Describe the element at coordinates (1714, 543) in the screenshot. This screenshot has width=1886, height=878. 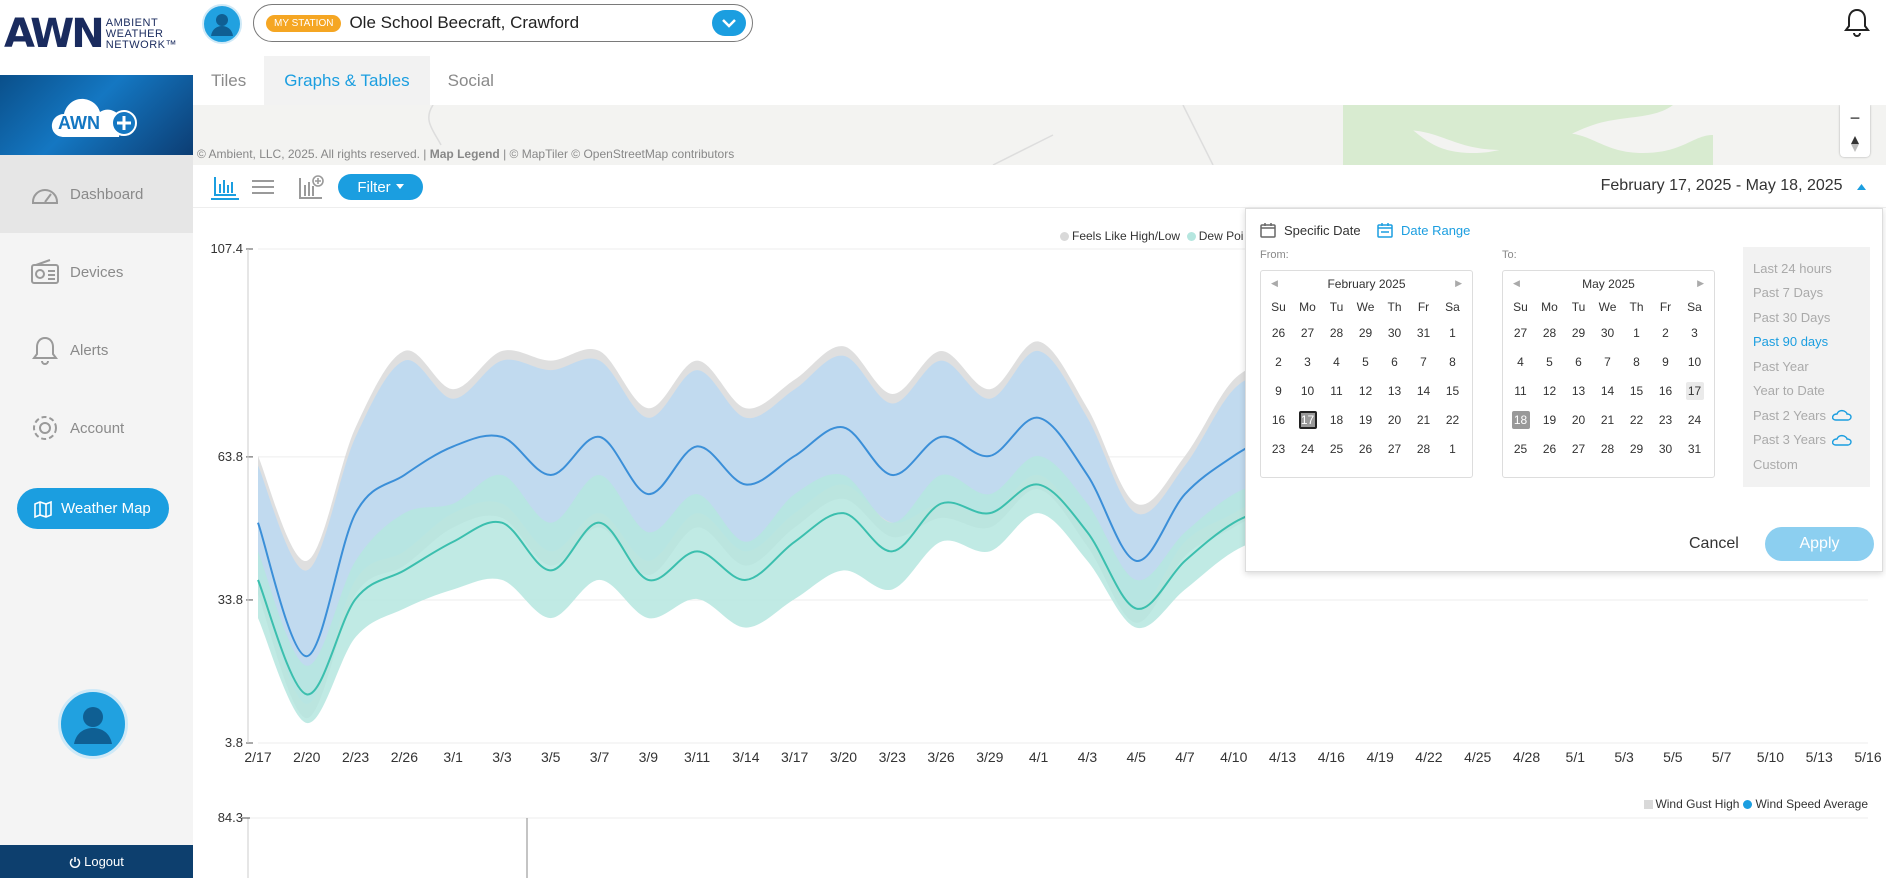
I see `cancel-button: Cancel` at that location.